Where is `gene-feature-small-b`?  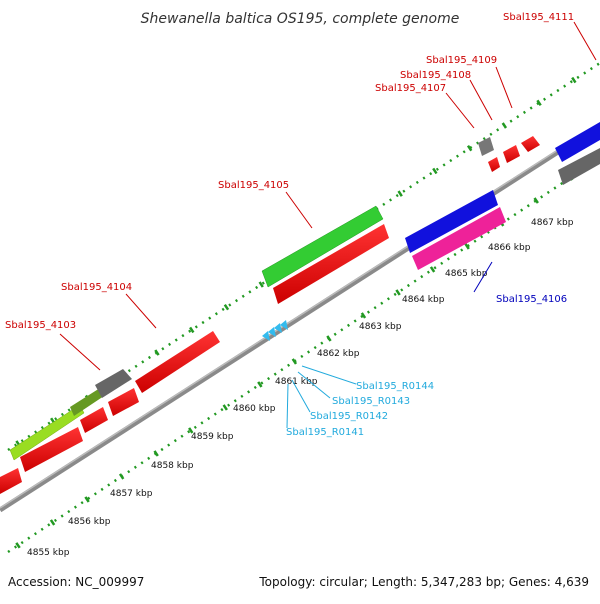 gene-feature-small-b is located at coordinates (123, 402).